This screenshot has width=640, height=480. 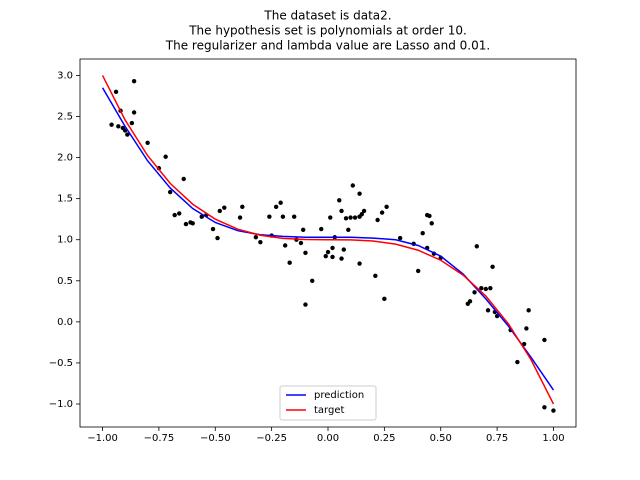 What do you see at coordinates (65, 158) in the screenshot?
I see `y-tick-label: 2.0` at bounding box center [65, 158].